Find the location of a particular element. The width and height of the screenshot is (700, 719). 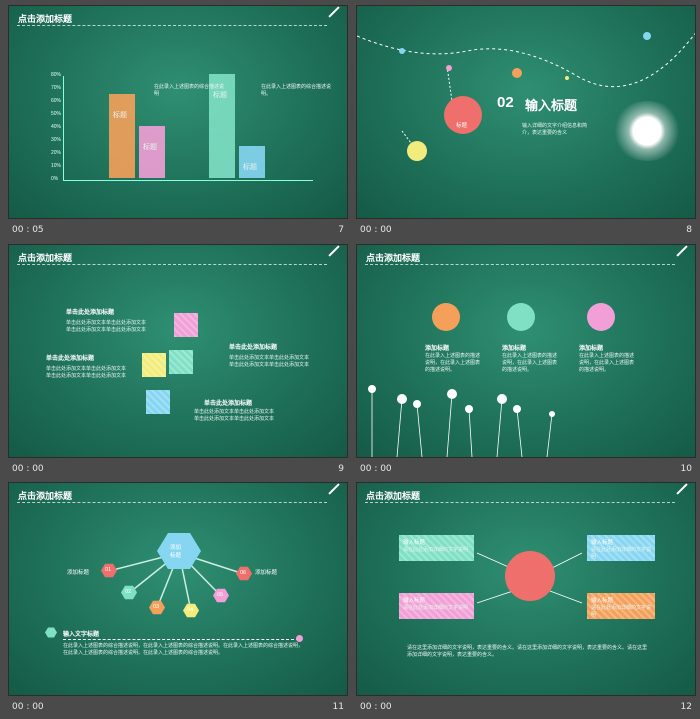

y-tick-label: 0% is located at coordinates (55, 179).